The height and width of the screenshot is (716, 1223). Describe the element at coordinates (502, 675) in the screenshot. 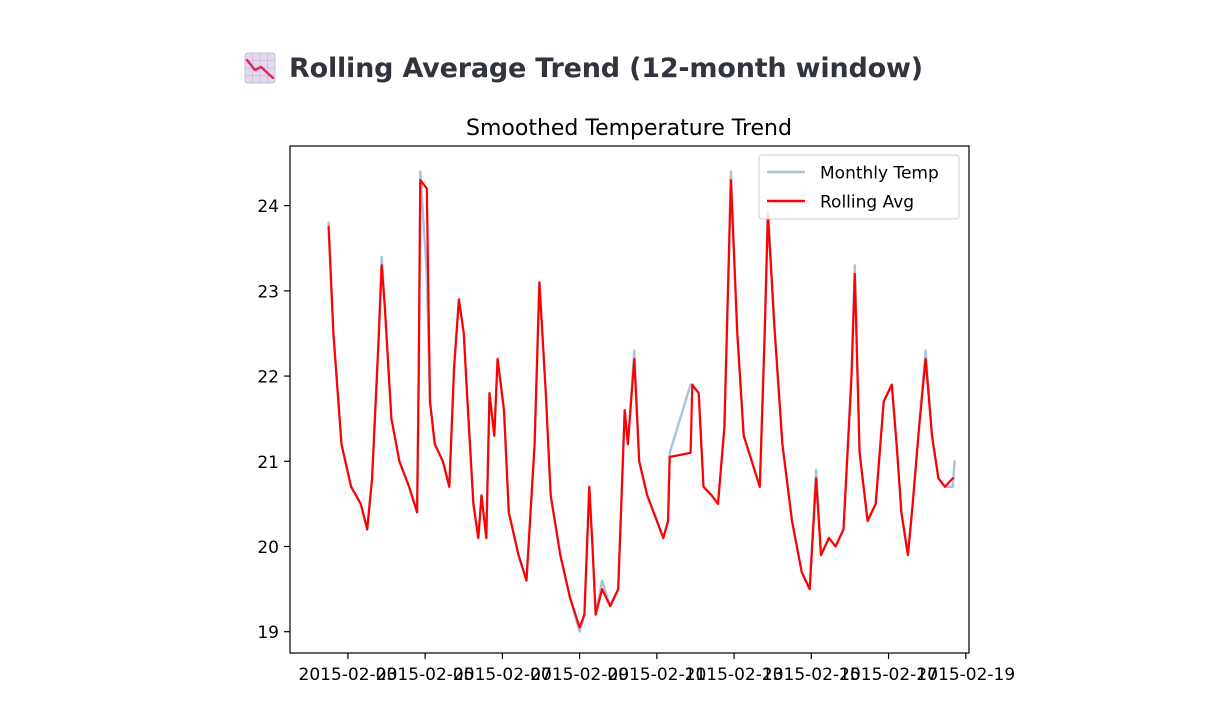

I see `x-tick-label: 2015-02-07` at that location.